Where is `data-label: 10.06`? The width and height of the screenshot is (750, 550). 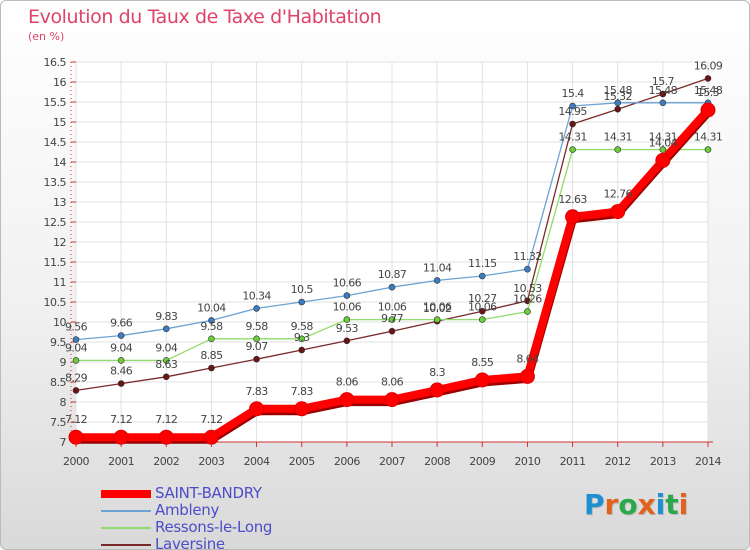 data-label: 10.06 is located at coordinates (392, 307).